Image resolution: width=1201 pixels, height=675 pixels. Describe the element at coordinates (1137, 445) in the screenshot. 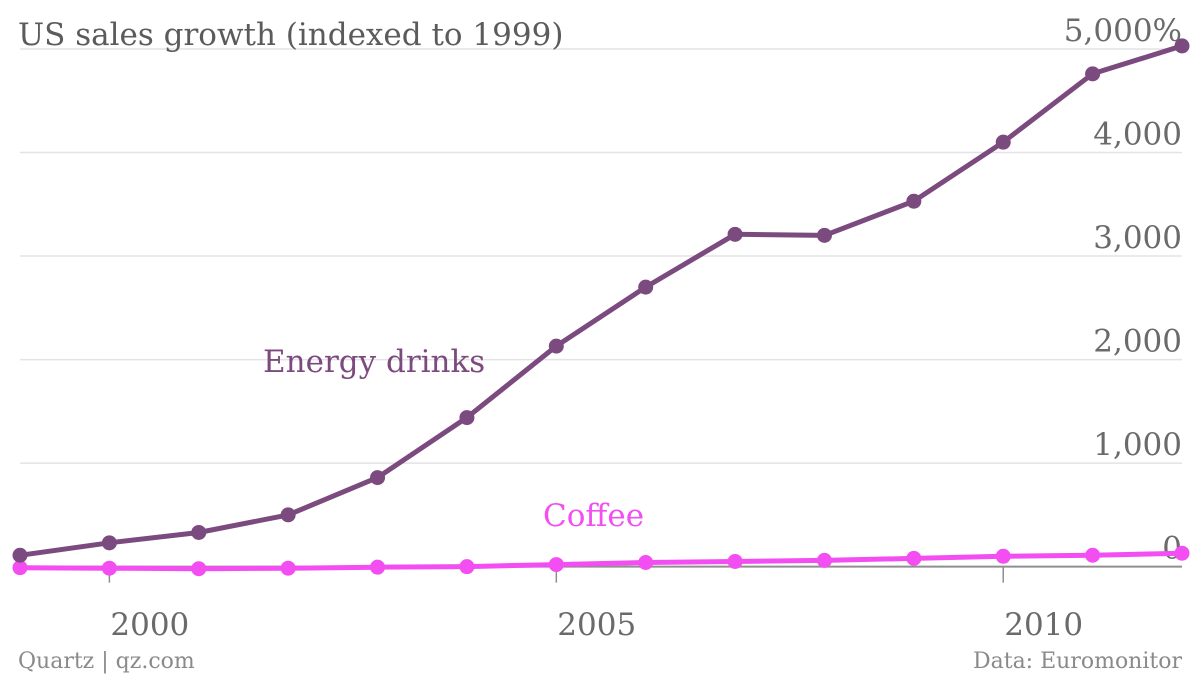

I see `y-tick-label: 1,000` at that location.